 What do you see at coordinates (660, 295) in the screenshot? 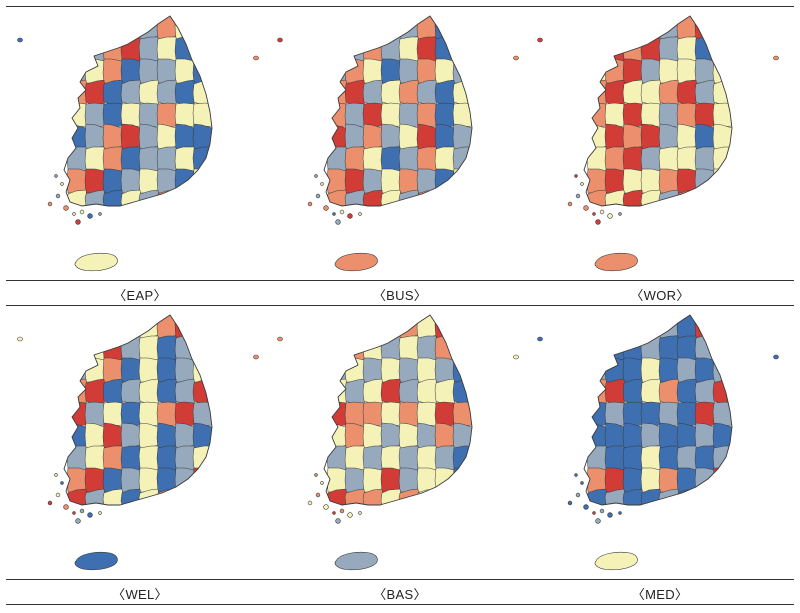
I see `map-caption-wor: 〈WOR〉` at bounding box center [660, 295].